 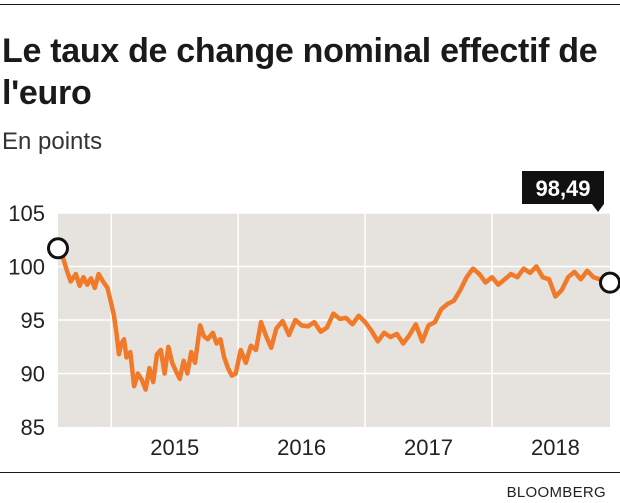 I want to click on y-axis-tick-labels: 85 90 95 100 105, so click(x=26, y=320).